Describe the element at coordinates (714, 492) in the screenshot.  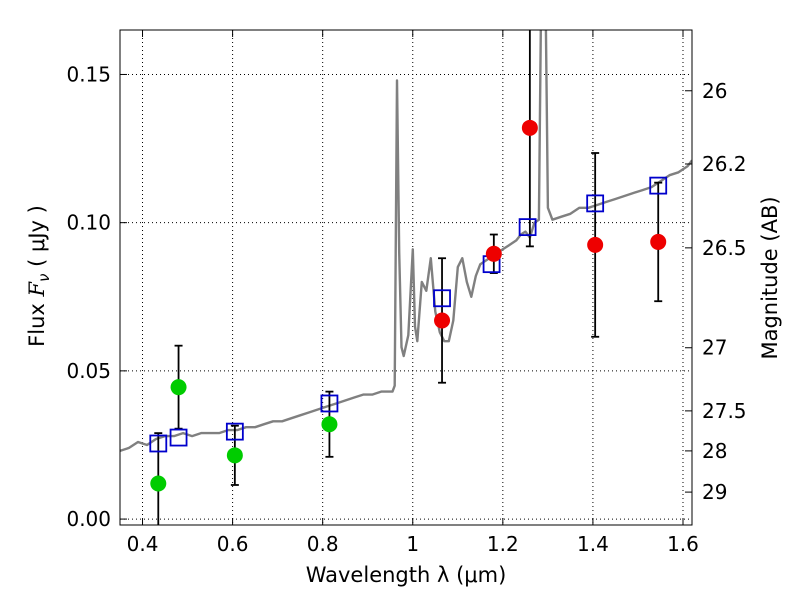
I see `magnitude-tick-label: 29` at that location.